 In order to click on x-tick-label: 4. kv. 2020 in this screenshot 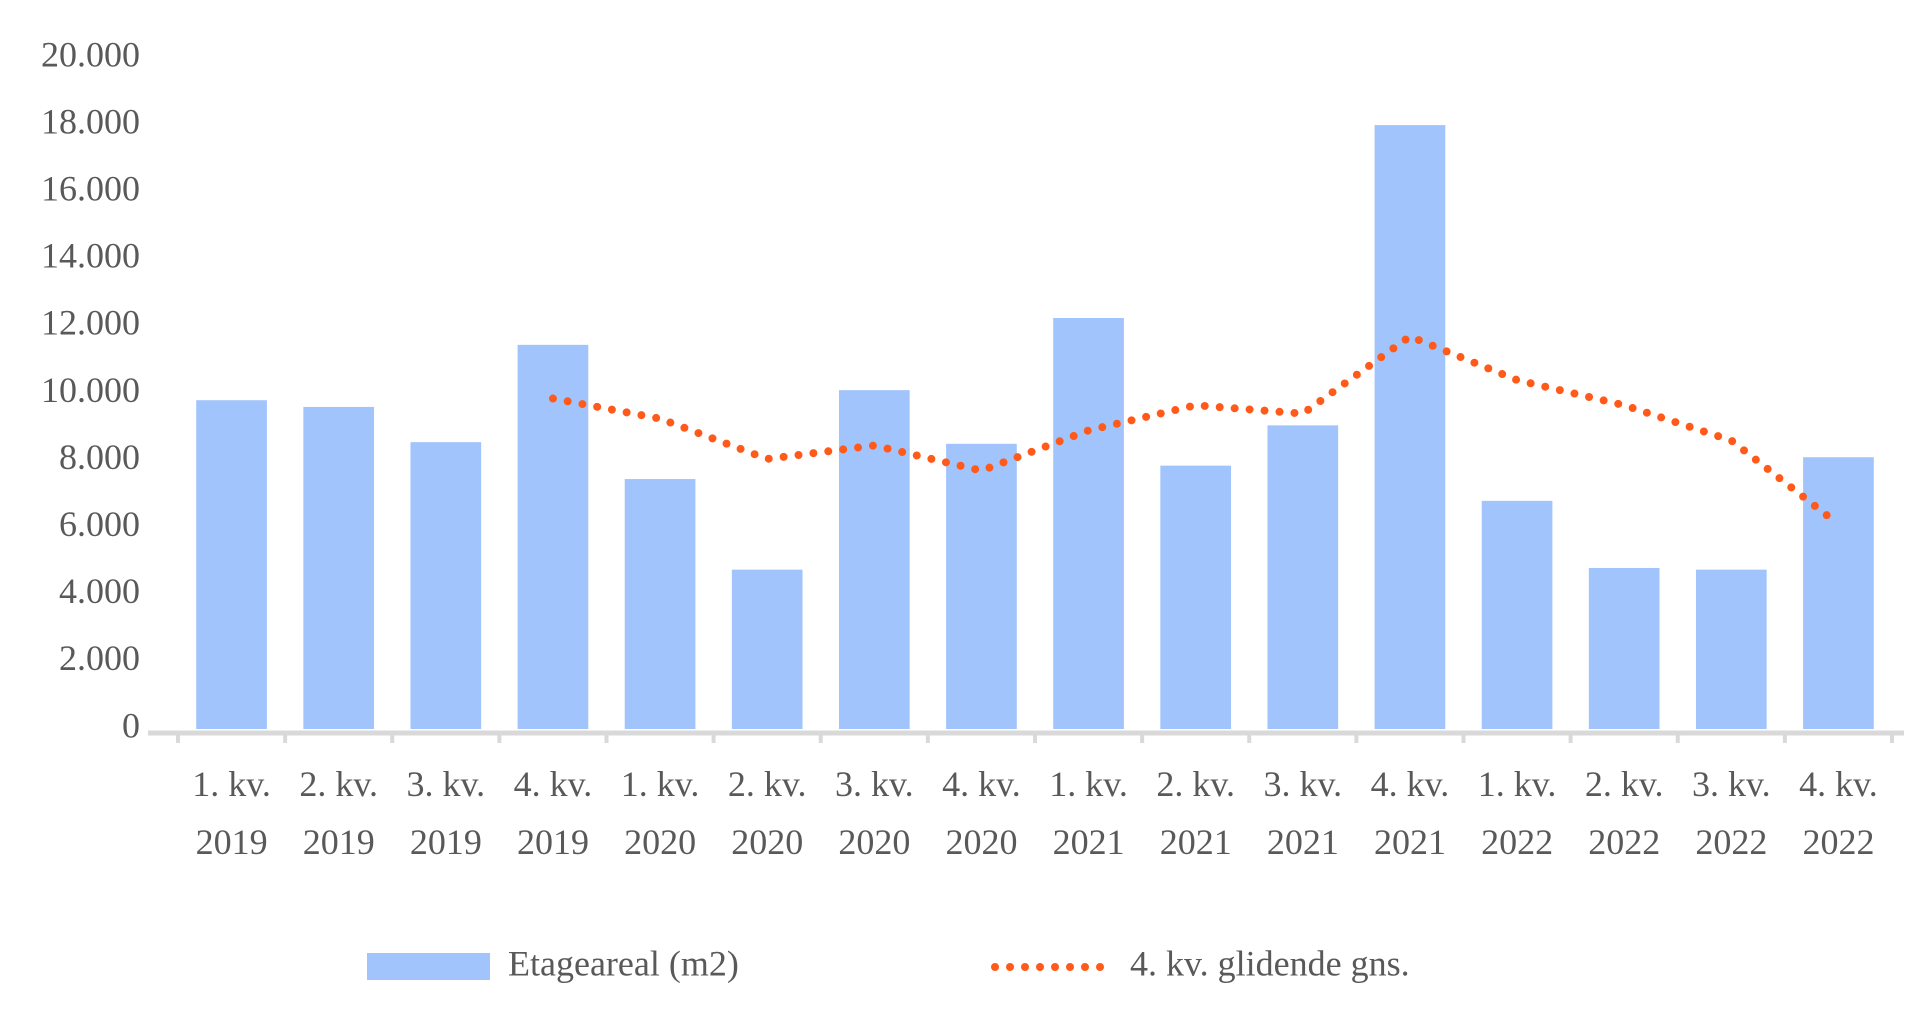, I will do `click(981, 813)`.